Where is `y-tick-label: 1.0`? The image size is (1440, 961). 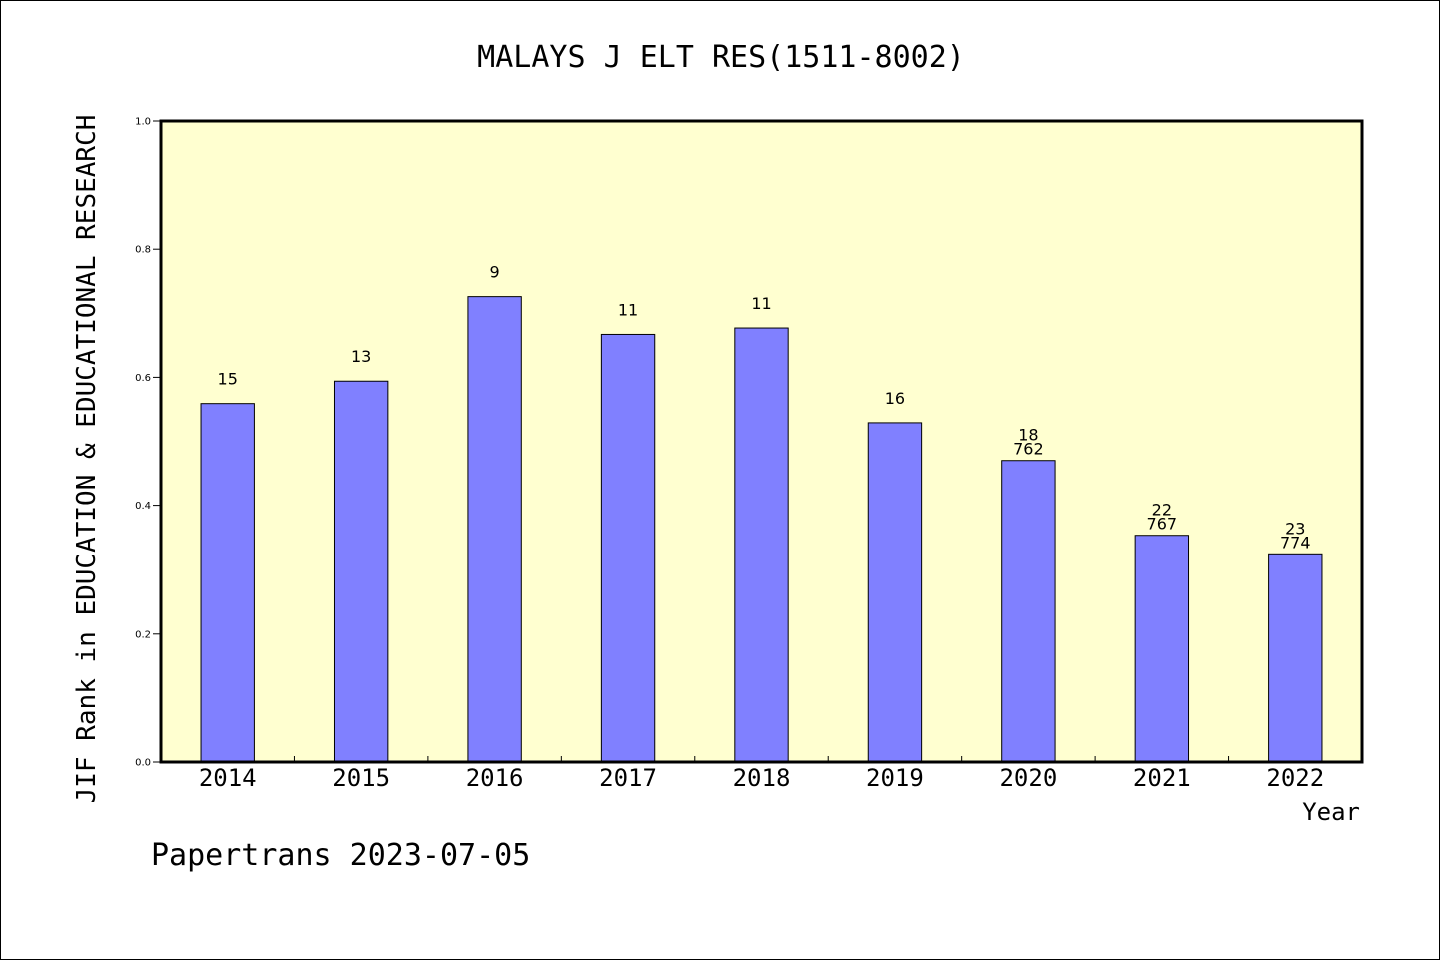
y-tick-label: 1.0 is located at coordinates (143, 122).